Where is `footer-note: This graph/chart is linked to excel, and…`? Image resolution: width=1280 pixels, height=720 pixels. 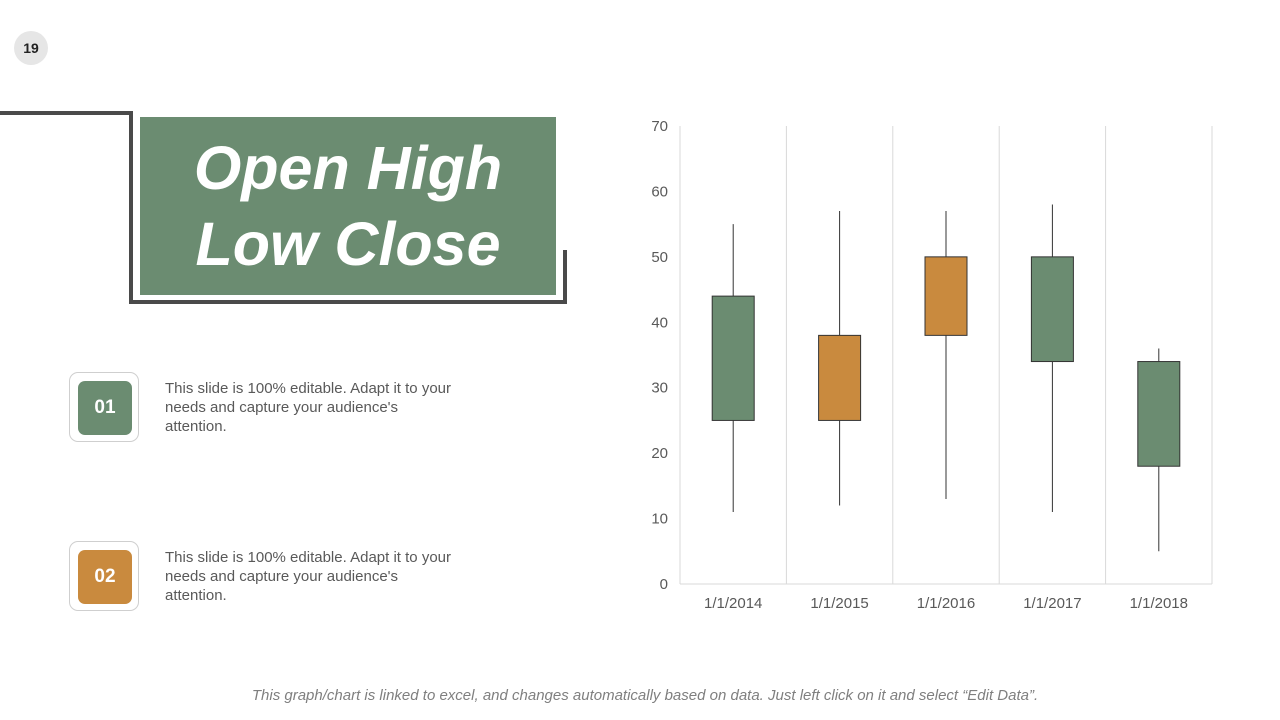 footer-note: This graph/chart is linked to excel, and… is located at coordinates (645, 695).